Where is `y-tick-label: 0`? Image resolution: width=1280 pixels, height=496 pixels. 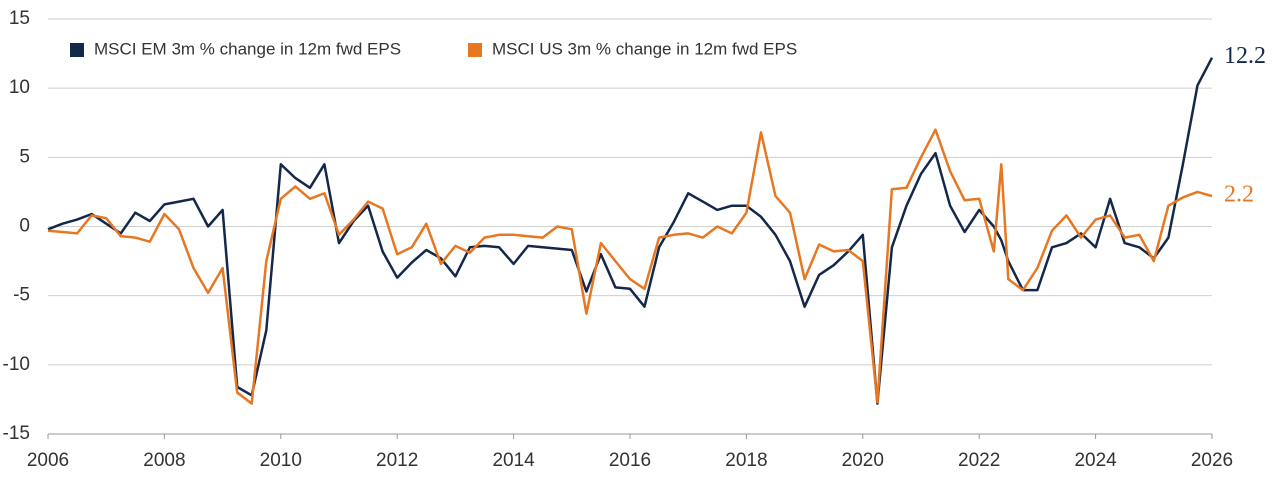
y-tick-label: 0 is located at coordinates (24, 226).